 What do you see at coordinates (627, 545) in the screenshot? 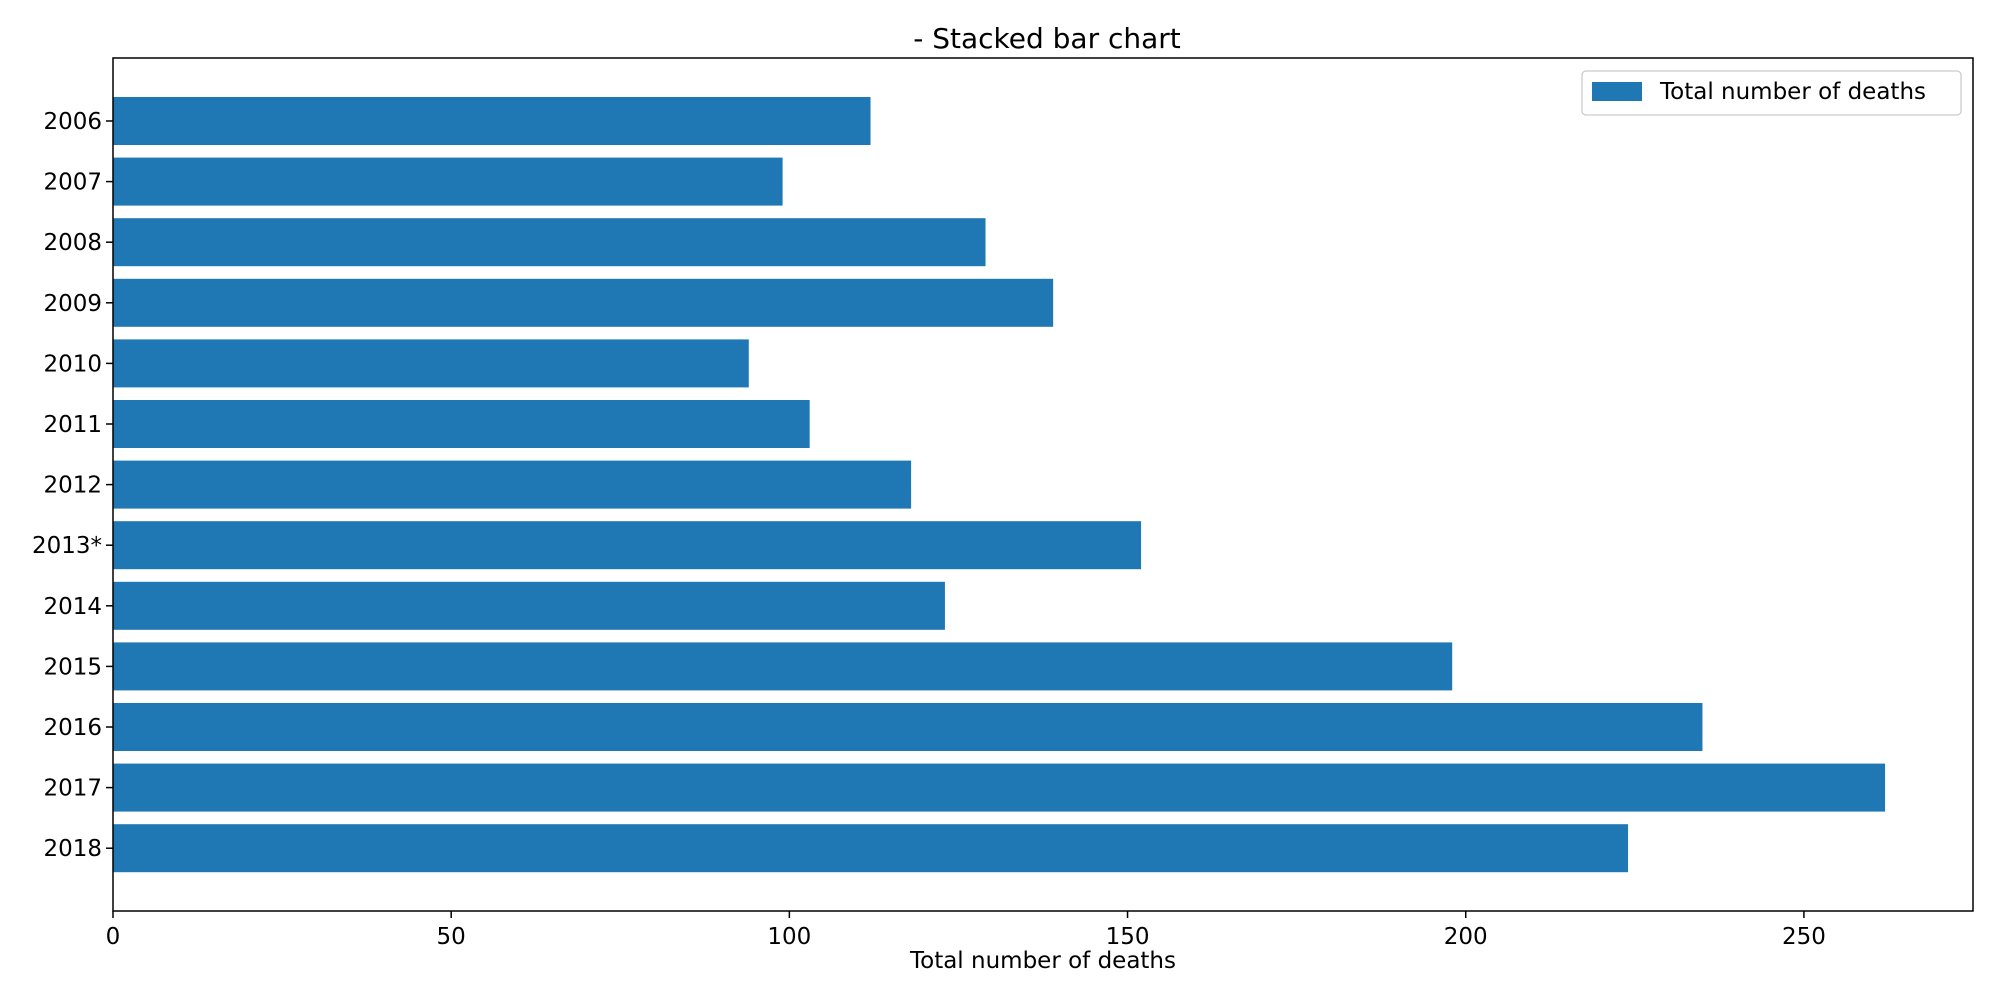
I see `bar-2013*` at bounding box center [627, 545].